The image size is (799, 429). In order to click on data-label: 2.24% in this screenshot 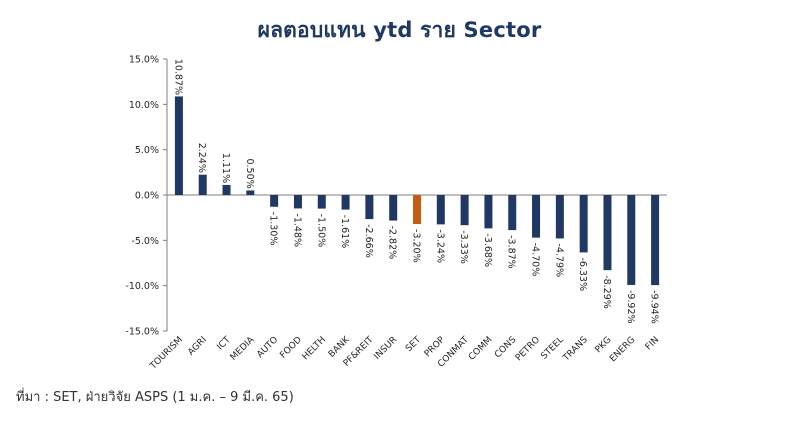, I will do `click(201, 158)`.